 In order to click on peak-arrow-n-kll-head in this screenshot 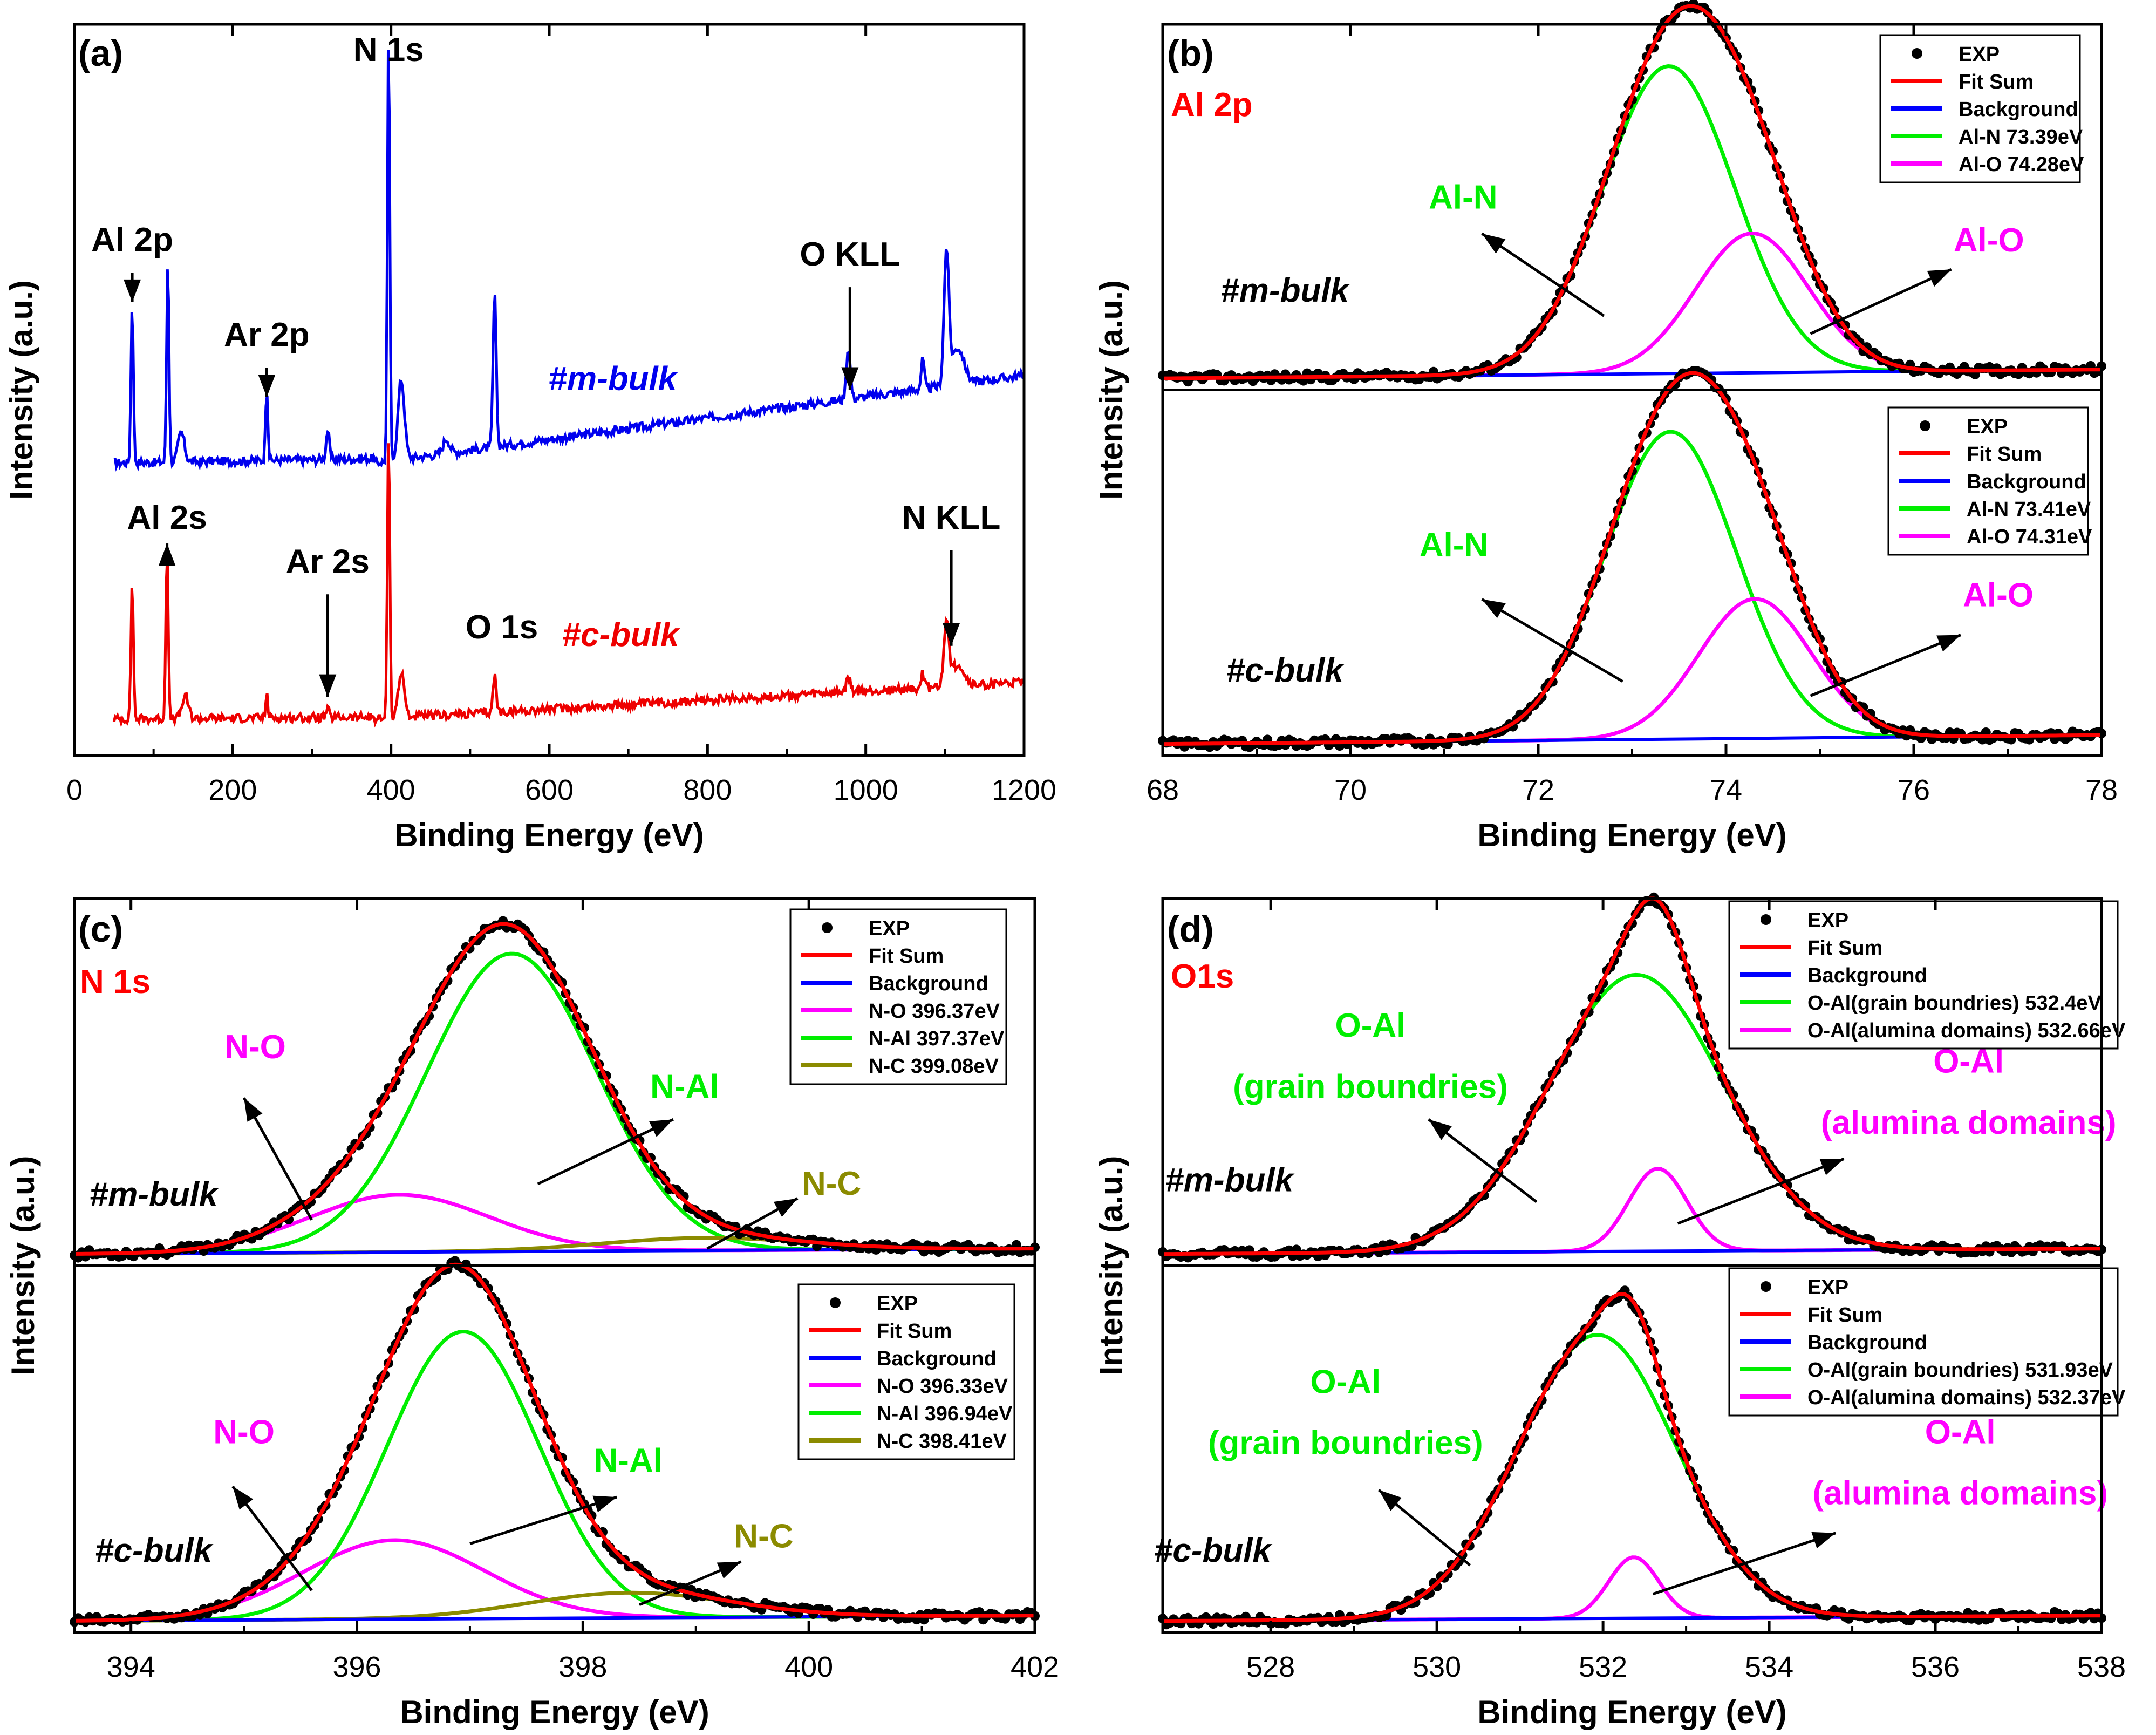, I will do `click(952, 634)`.